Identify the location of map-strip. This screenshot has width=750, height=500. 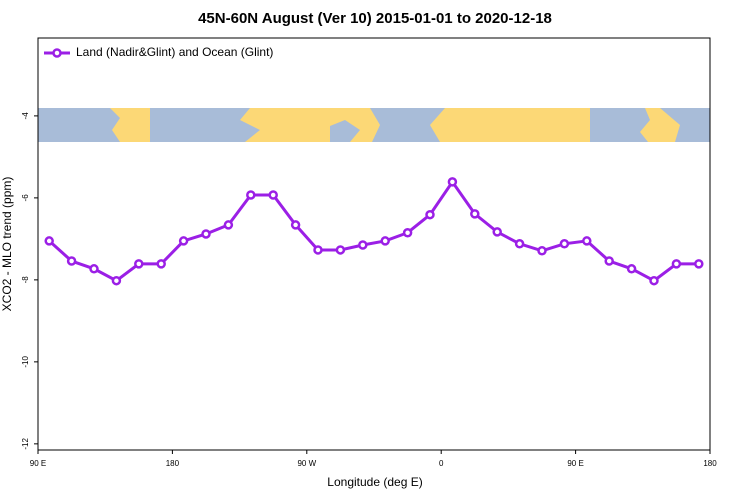
(374, 125).